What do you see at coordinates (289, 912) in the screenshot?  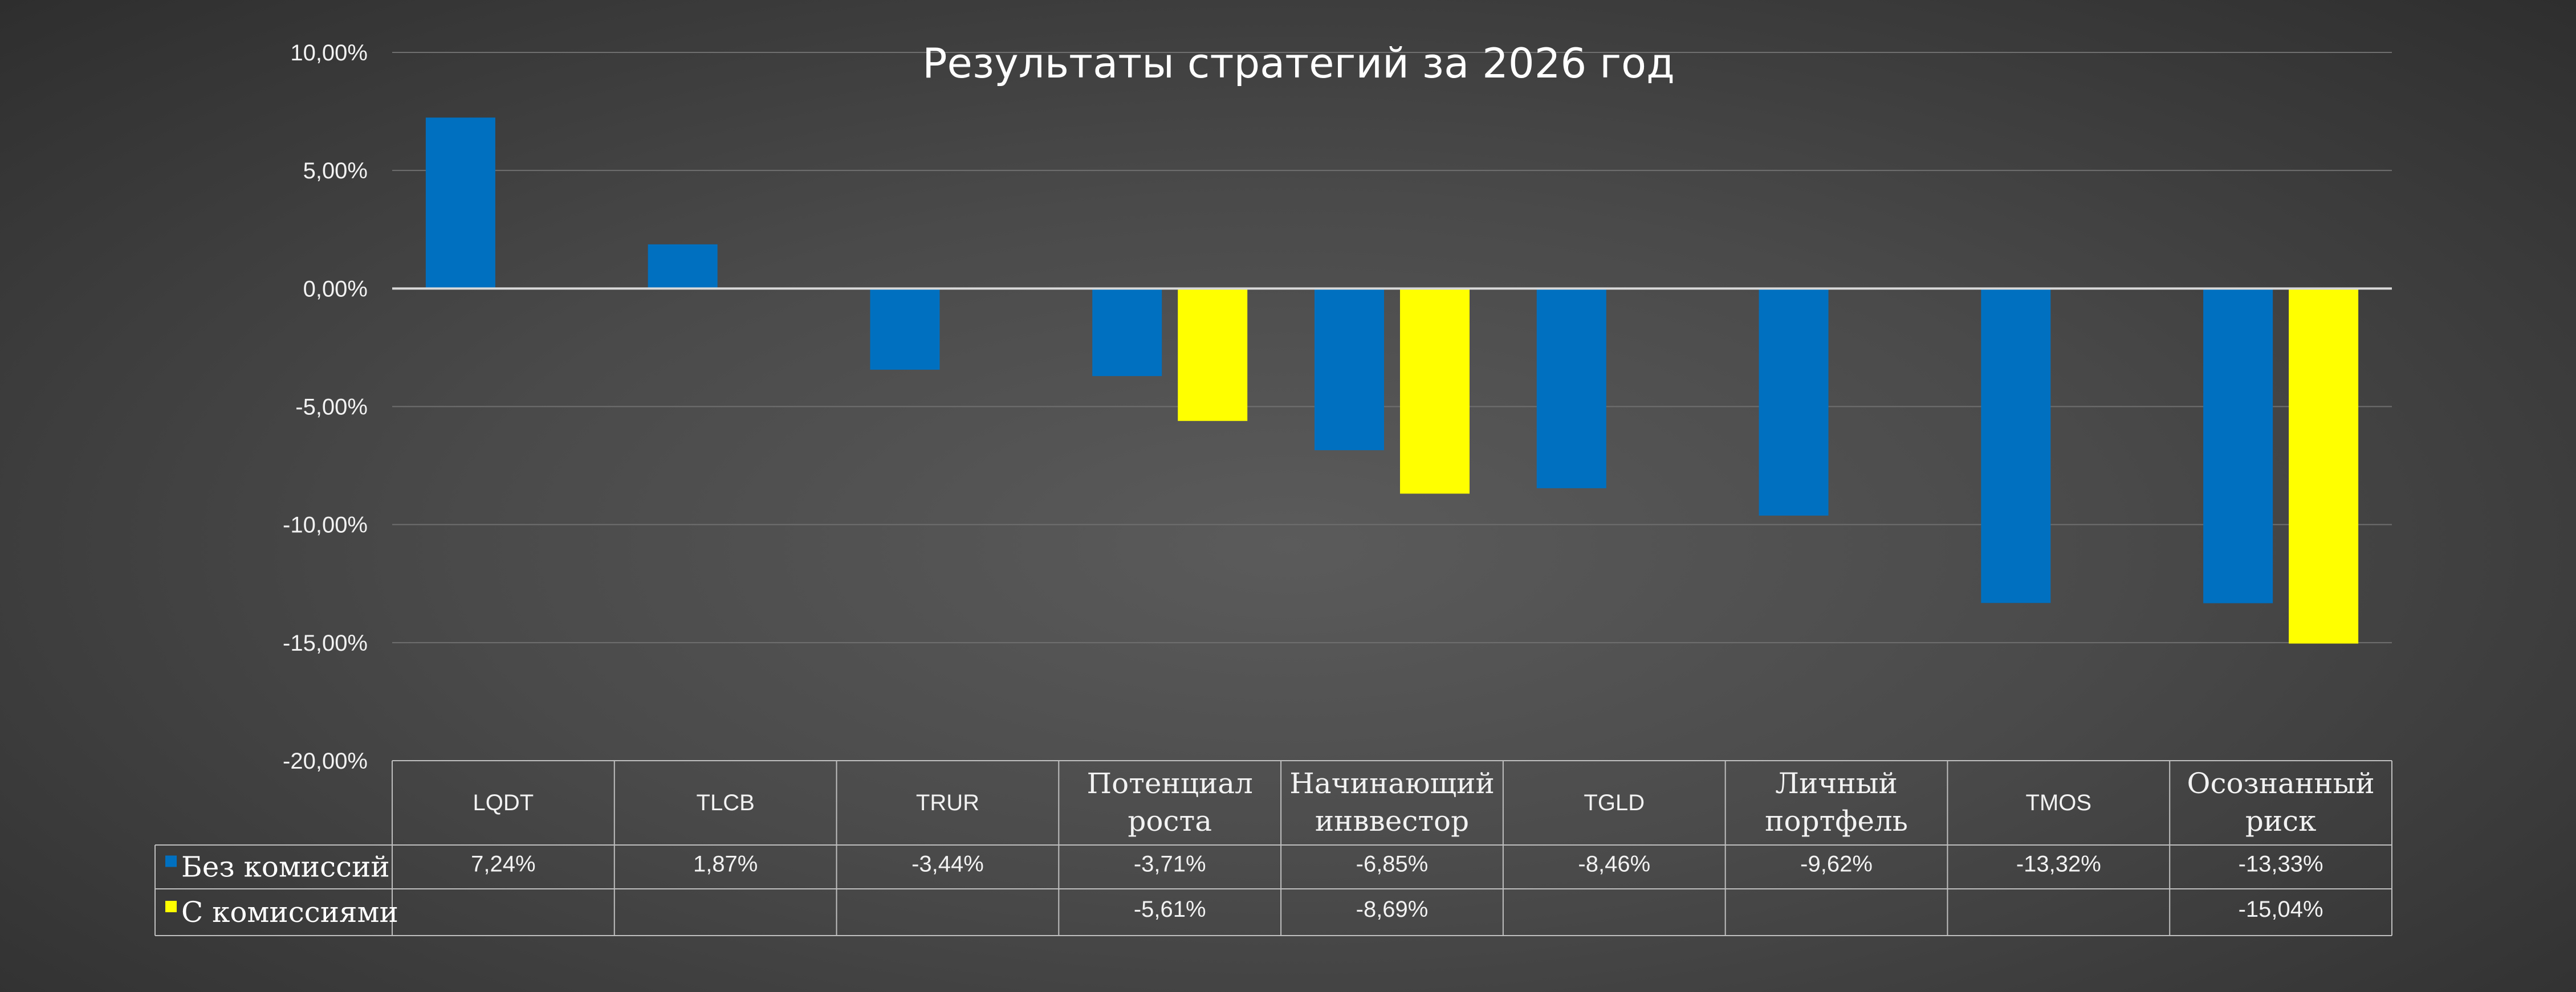 I see `legend-label: С комиссиями` at bounding box center [289, 912].